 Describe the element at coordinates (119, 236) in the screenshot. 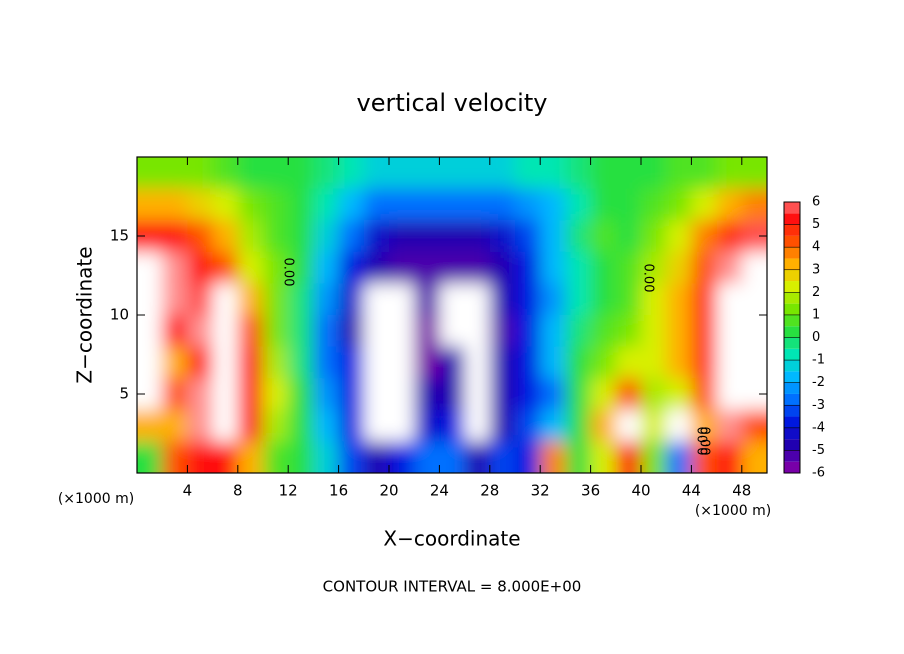

I see `y-tick-label: 15` at that location.